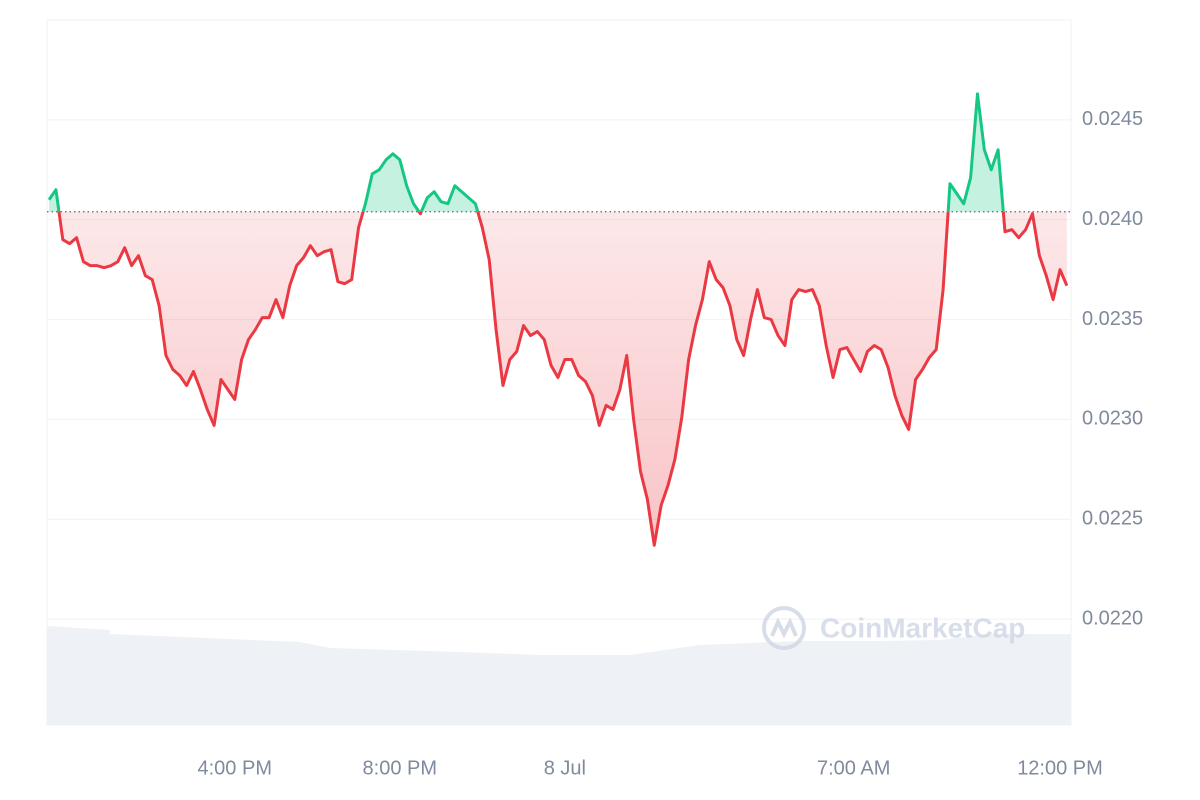 Image resolution: width=1200 pixels, height=800 pixels. What do you see at coordinates (565, 768) in the screenshot?
I see `x-tick-label: 8 Jul` at bounding box center [565, 768].